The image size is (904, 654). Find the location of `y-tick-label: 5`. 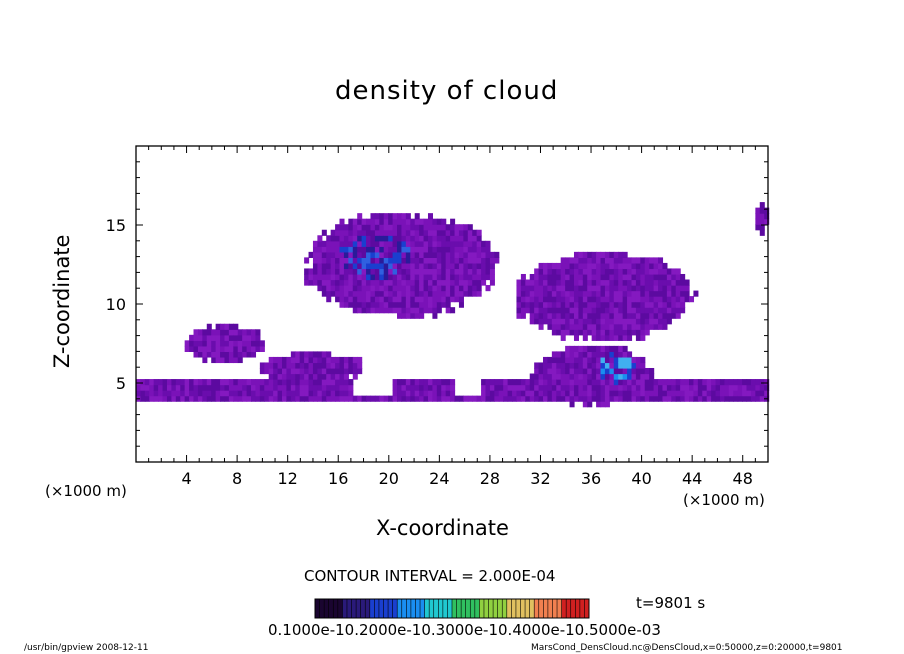

y-tick-label: 5 is located at coordinates (121, 383).